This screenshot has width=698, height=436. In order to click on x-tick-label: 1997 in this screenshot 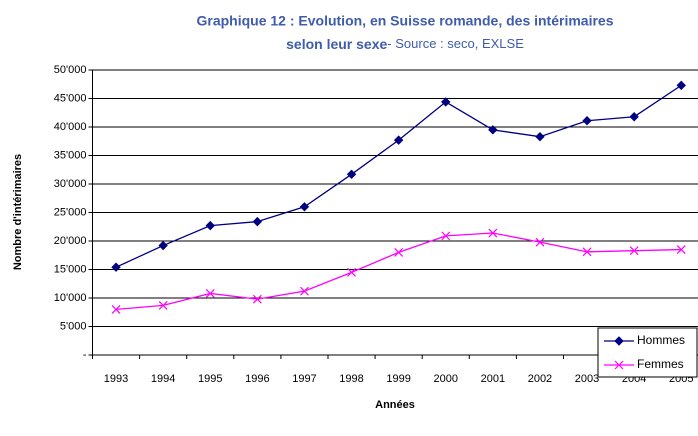, I will do `click(304, 379)`.